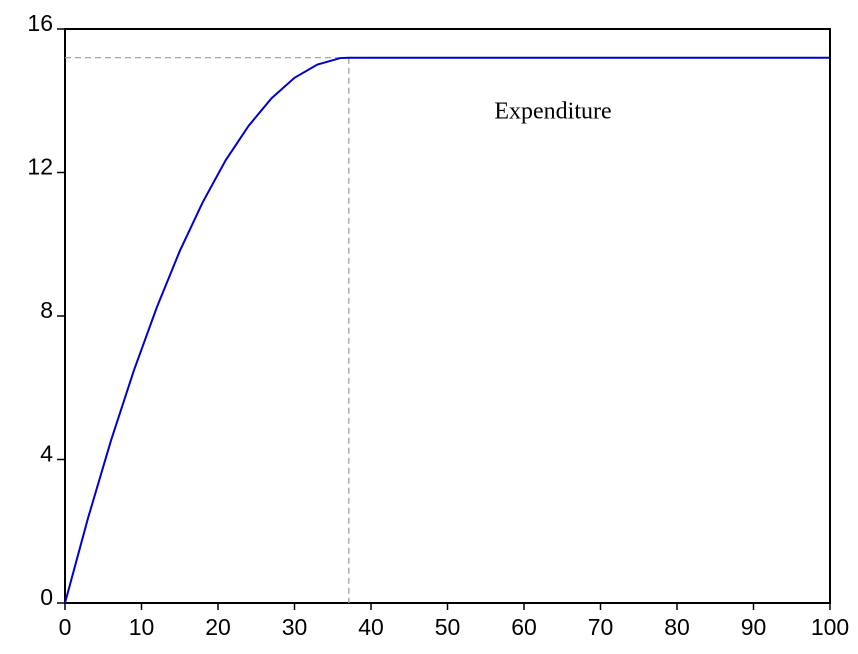 This screenshot has width=858, height=654. What do you see at coordinates (830, 627) in the screenshot?
I see `x-tick-label: 100` at bounding box center [830, 627].